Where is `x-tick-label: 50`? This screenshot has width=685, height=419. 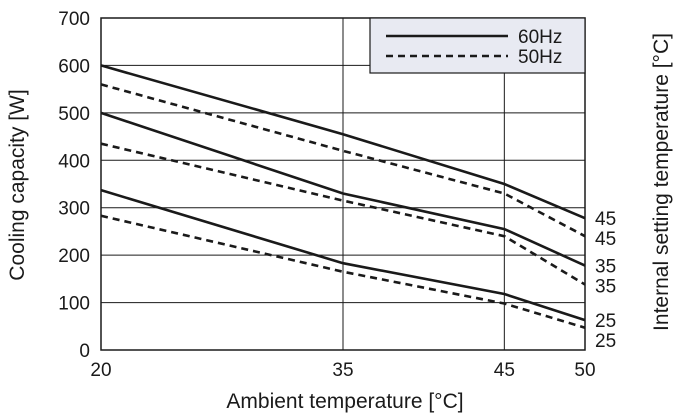
x-tick-label: 50 is located at coordinates (584, 370).